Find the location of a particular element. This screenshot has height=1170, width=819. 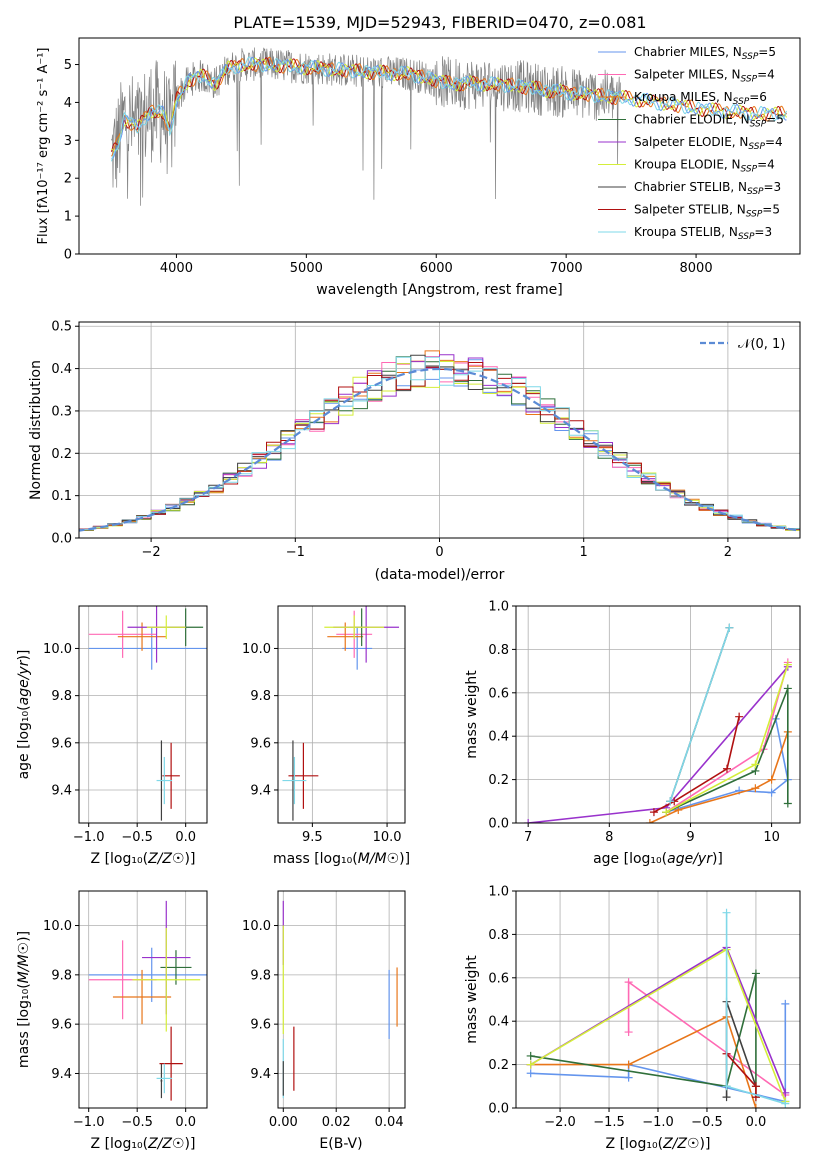

legend-entry: Salpeter STELIB, NSSP=5 is located at coordinates (707, 211).